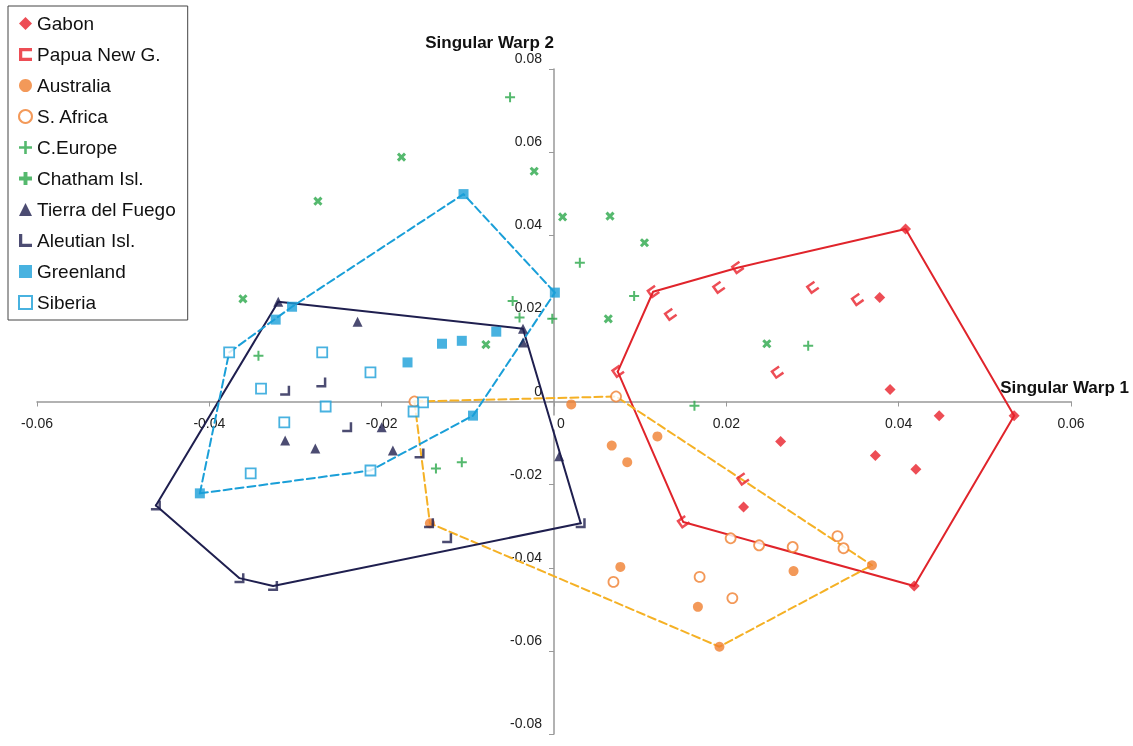  Describe the element at coordinates (74, 85) in the screenshot. I see `legend-label: Australia` at that location.